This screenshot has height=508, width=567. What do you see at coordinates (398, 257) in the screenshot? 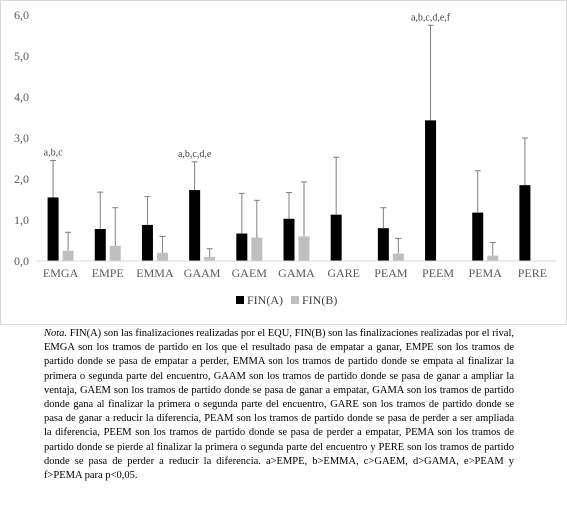
I see `bar-fin-b-peam` at bounding box center [398, 257].